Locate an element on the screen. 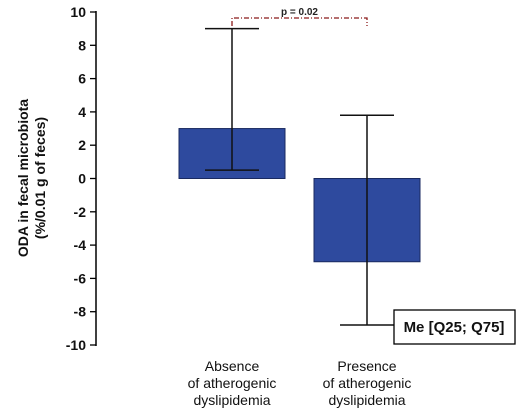  y-tick-label: 0 is located at coordinates (82, 179).